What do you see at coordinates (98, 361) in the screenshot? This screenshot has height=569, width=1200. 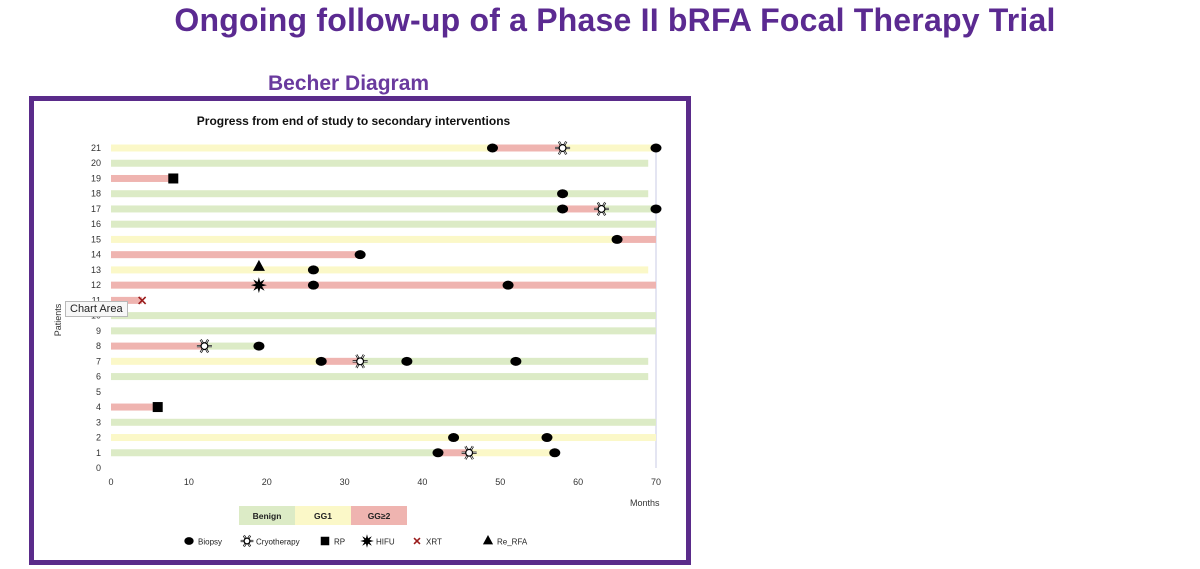 I see `y-tick-label: 7` at bounding box center [98, 361].